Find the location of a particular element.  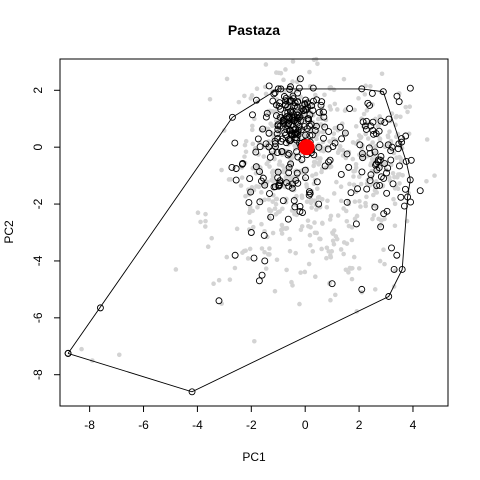

x-tick-label: -8 is located at coordinates (89, 425).